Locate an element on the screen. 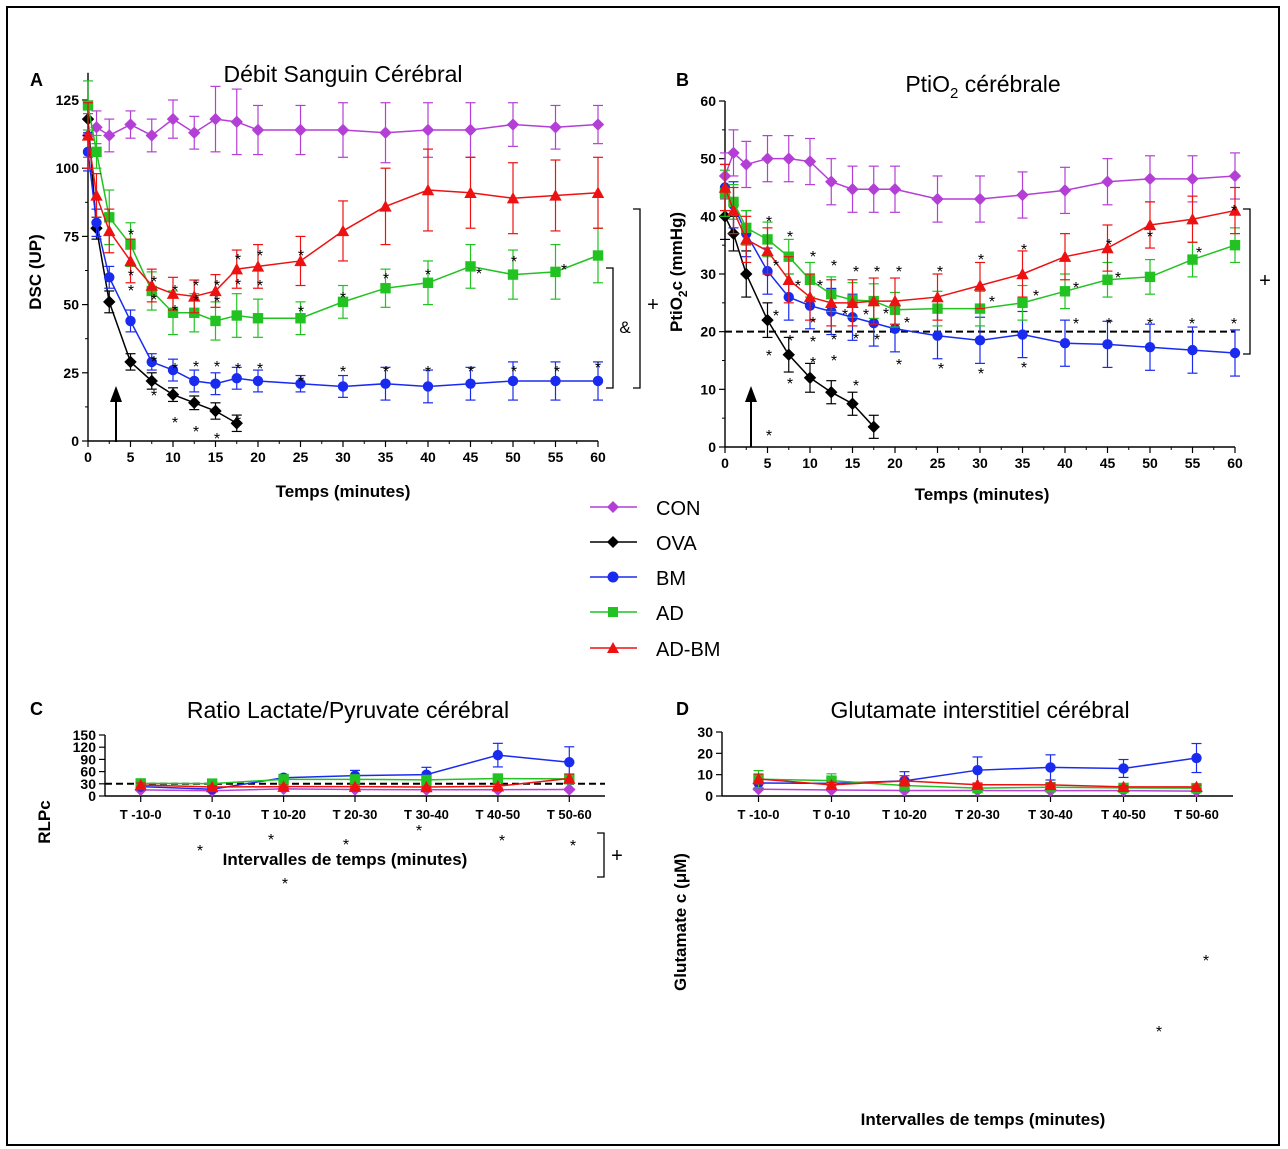 The image size is (1288, 1149). panel-a-series-con is located at coordinates (343, 124).